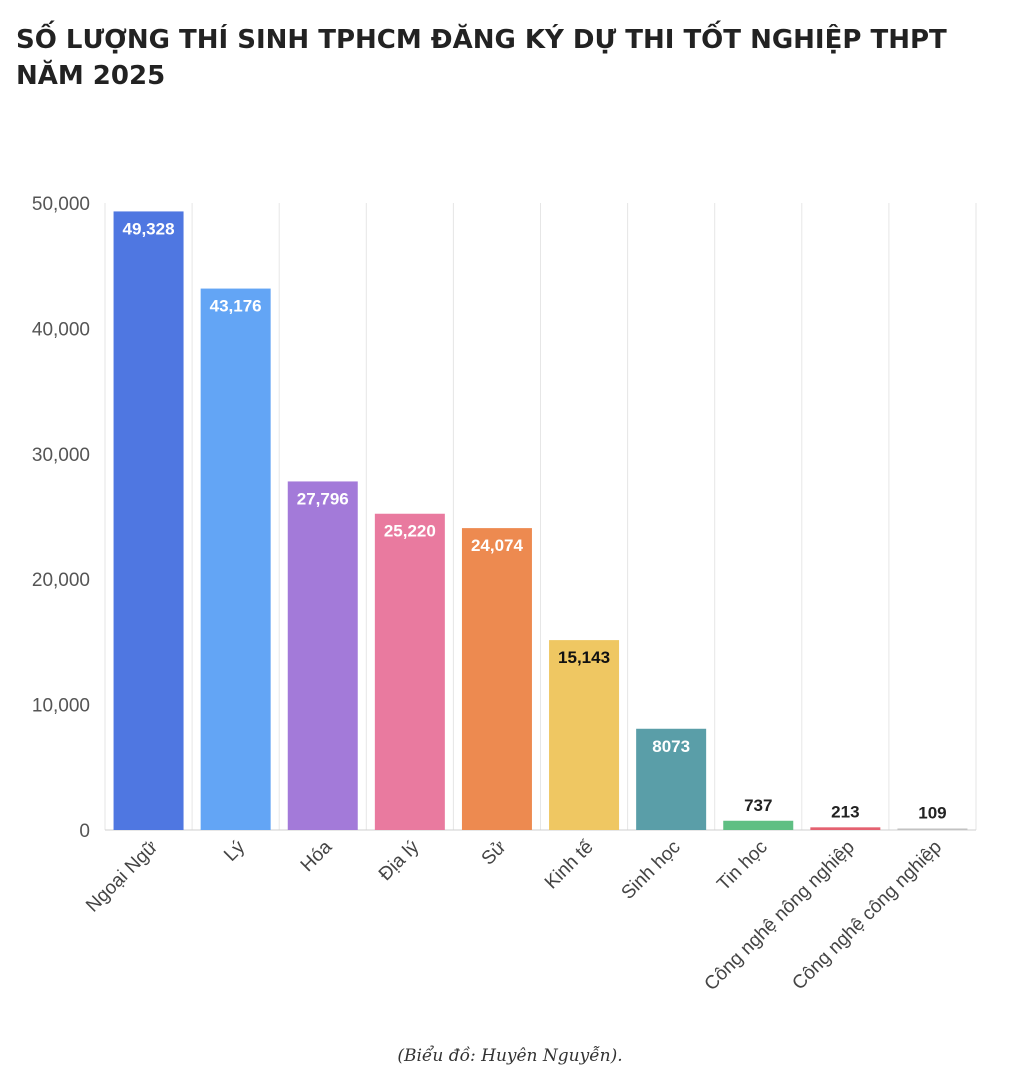 The height and width of the screenshot is (1085, 1020). Describe the element at coordinates (399, 860) in the screenshot. I see `x-tick-label: Địa lý` at that location.